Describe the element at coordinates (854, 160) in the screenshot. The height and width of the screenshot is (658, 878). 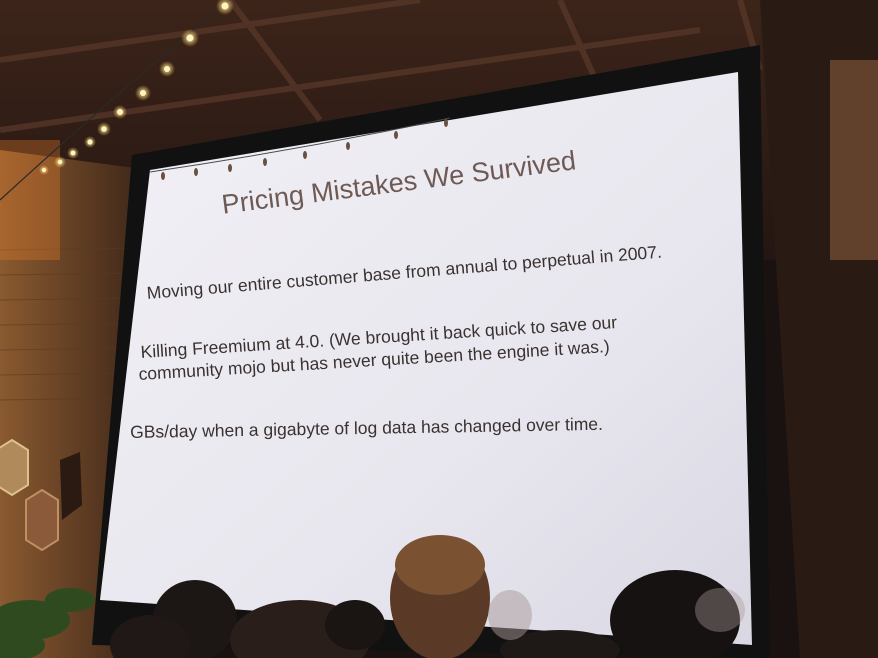
I see `right-wood-panel` at that location.